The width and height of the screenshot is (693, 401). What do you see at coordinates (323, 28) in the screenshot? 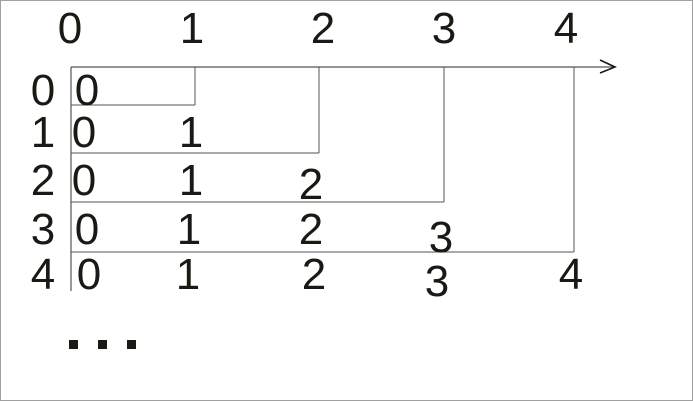
I see `column-label: 2` at bounding box center [323, 28].